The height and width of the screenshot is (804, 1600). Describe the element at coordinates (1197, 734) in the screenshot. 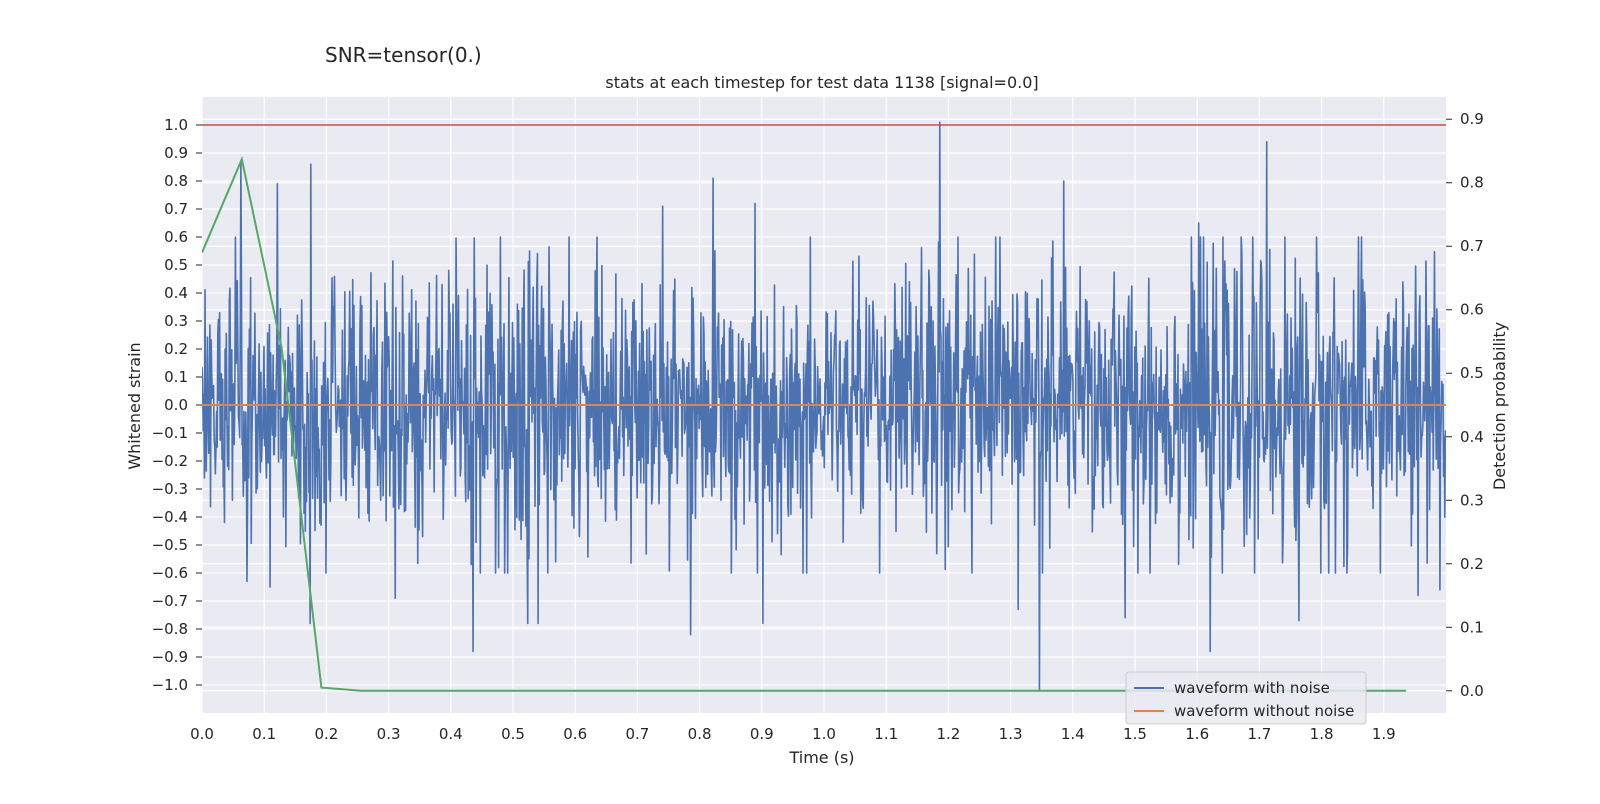

I see `x-tick-label: 1.6` at that location.